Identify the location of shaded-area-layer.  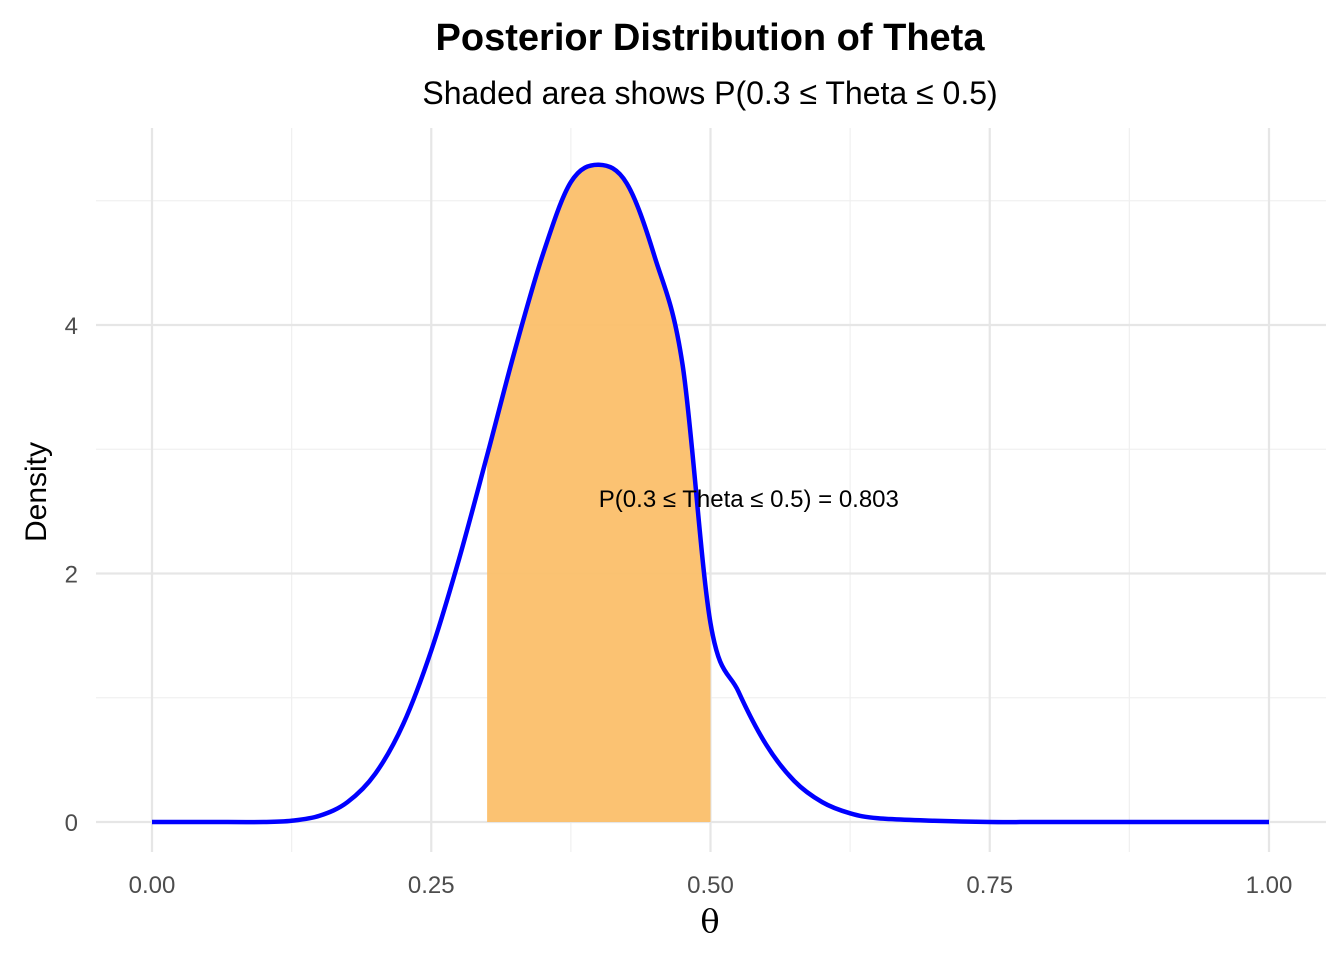
(599, 493).